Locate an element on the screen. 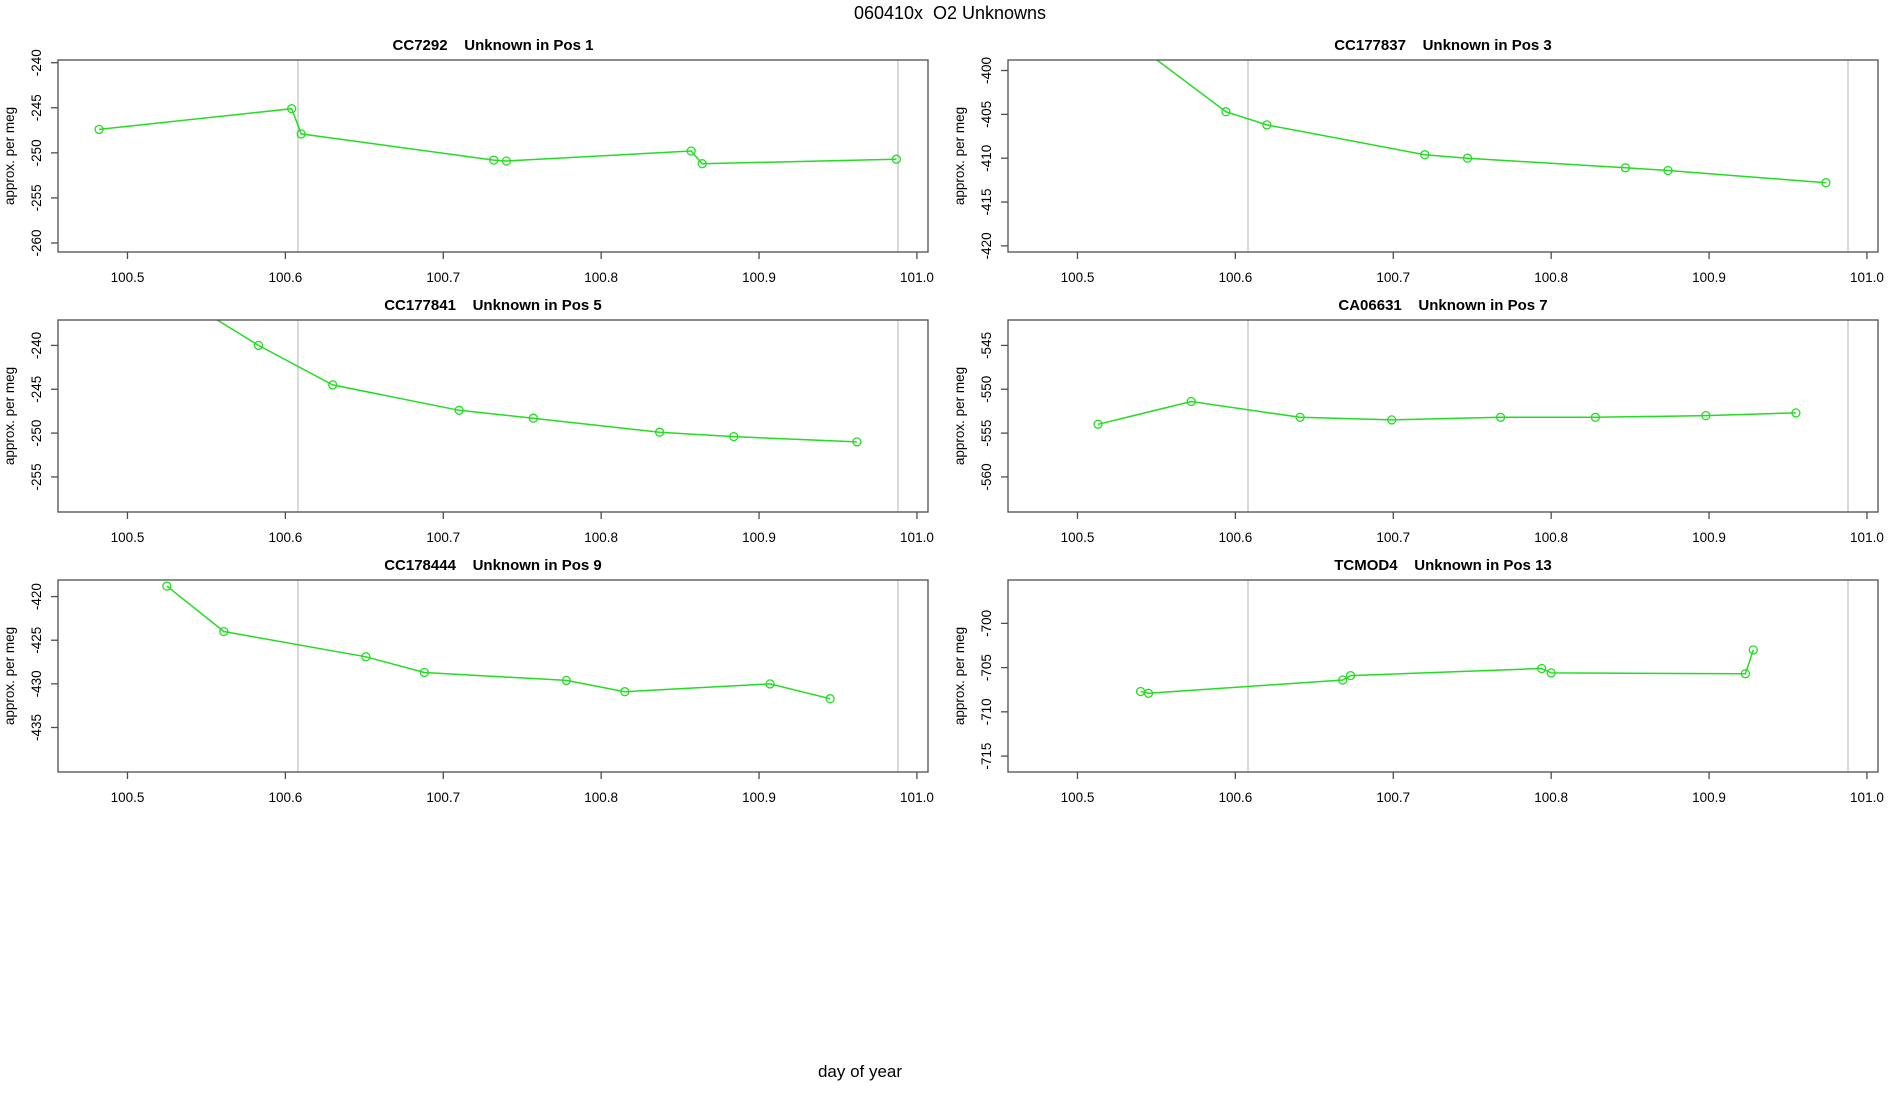 This screenshot has width=1900, height=1100. y-tick-label: -400 is located at coordinates (986, 70).